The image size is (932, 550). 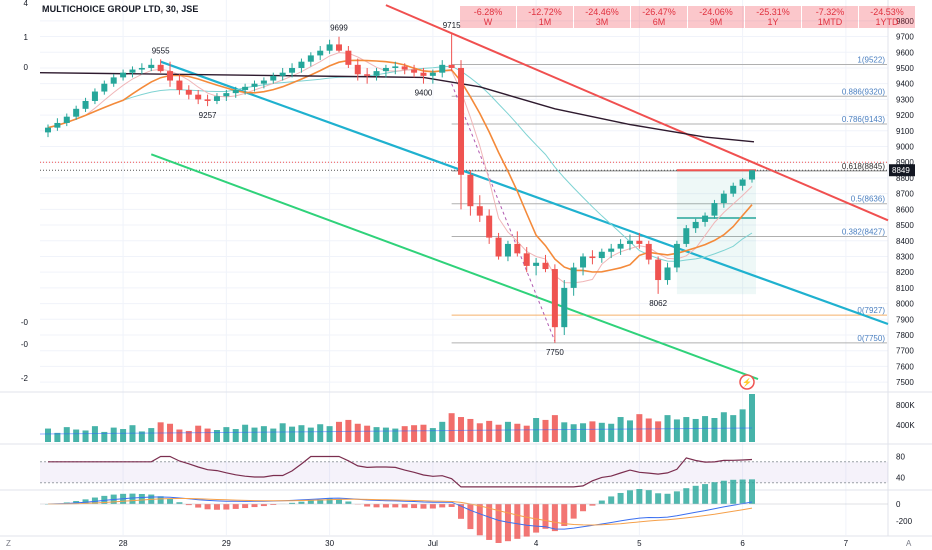 What do you see at coordinates (773, 17) in the screenshot?
I see `perf-cell-1y: -25.31% 1Y` at bounding box center [773, 17].